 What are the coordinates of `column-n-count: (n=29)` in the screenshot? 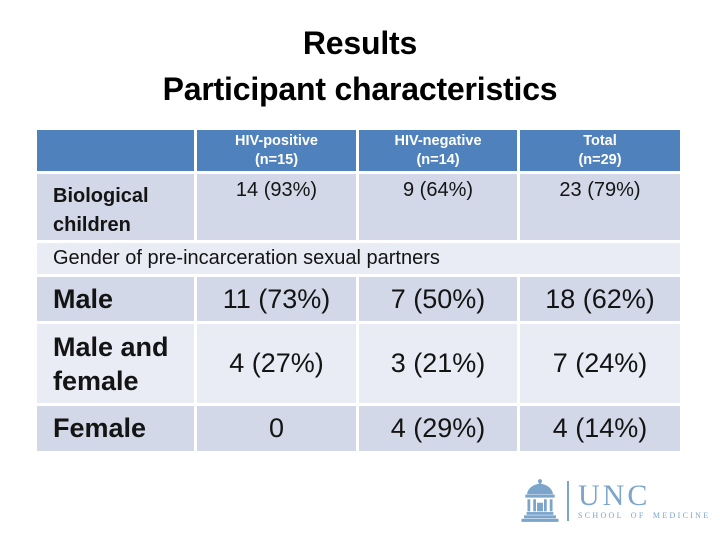 It's located at (600, 159).